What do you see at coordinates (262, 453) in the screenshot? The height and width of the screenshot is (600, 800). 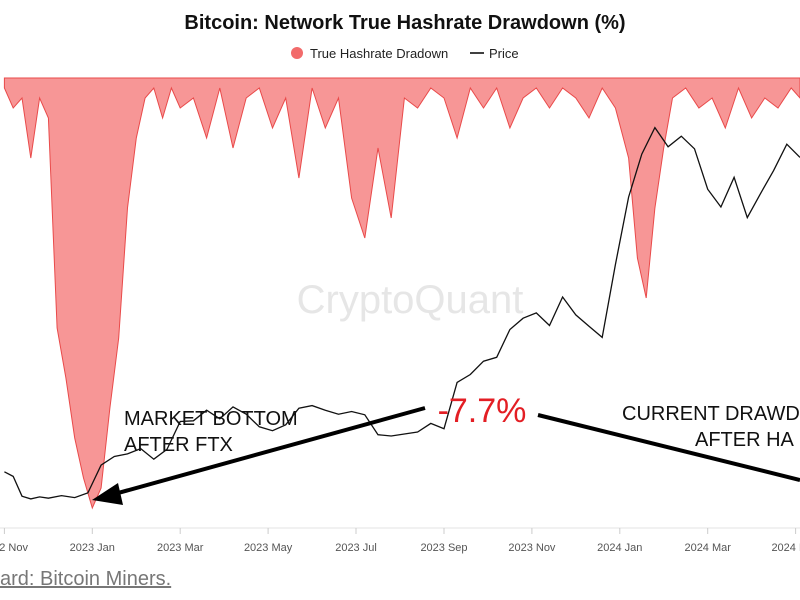 I see `arrow-left-shaft` at bounding box center [262, 453].